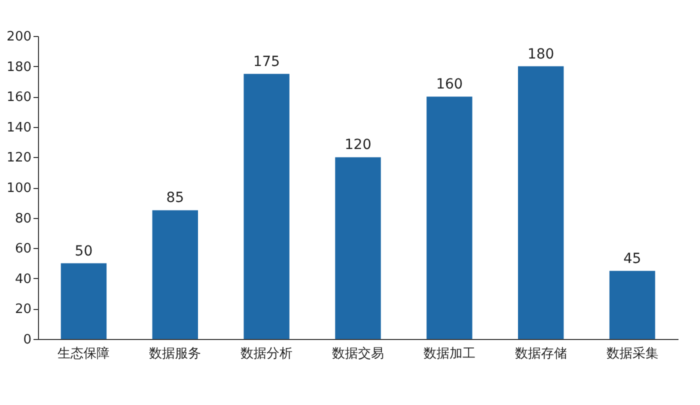  What do you see at coordinates (175, 198) in the screenshot?
I see `data-label: 85` at bounding box center [175, 198].